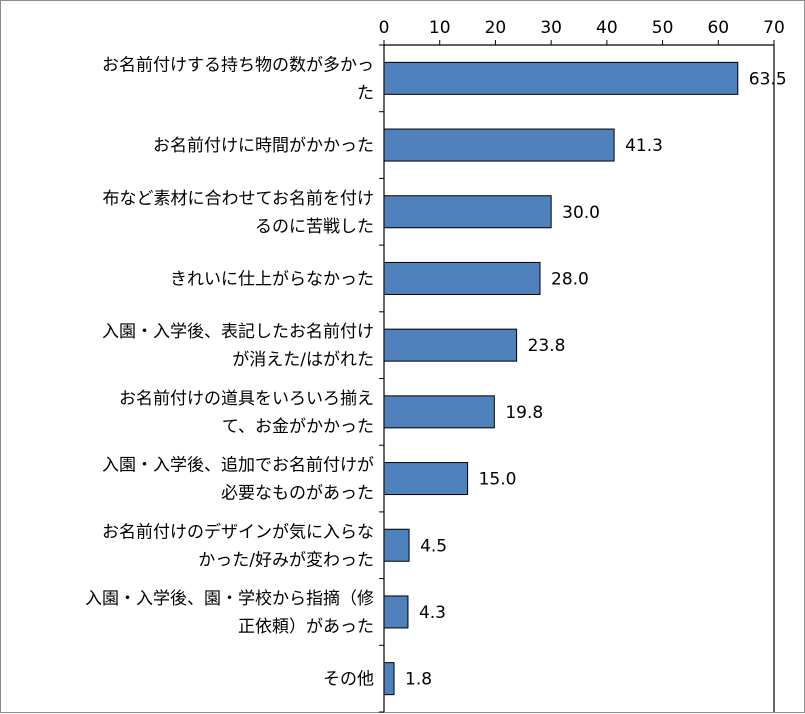  What do you see at coordinates (644, 146) in the screenshot?
I see `data-label: 41.3` at bounding box center [644, 146].